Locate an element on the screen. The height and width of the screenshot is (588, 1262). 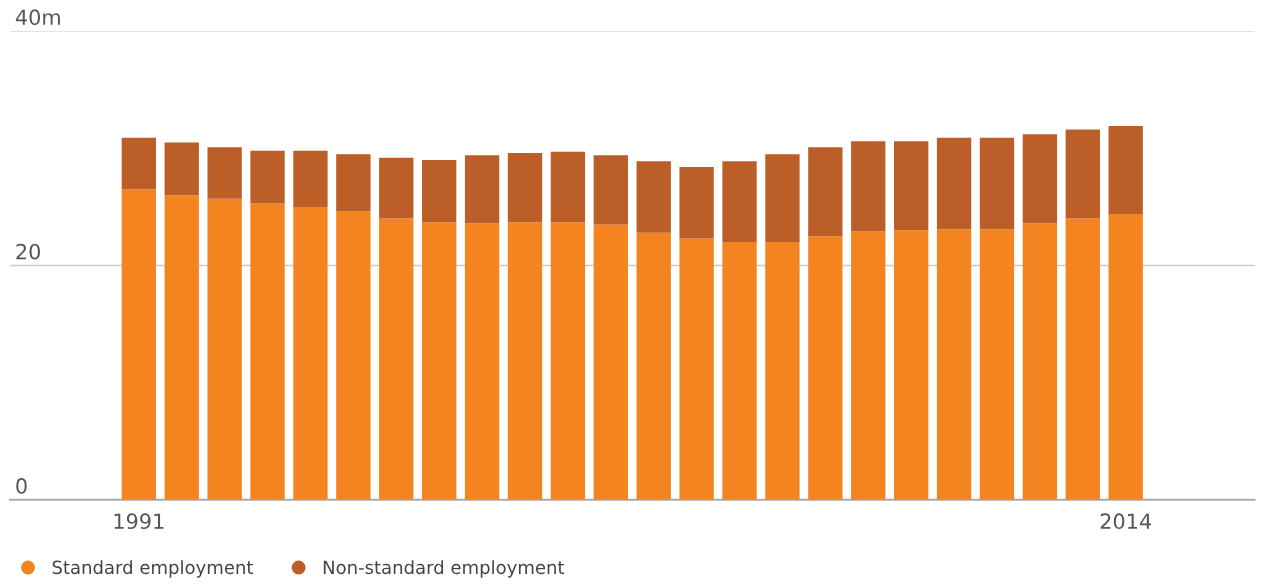
y-tick-label: 20 is located at coordinates (28, 251).